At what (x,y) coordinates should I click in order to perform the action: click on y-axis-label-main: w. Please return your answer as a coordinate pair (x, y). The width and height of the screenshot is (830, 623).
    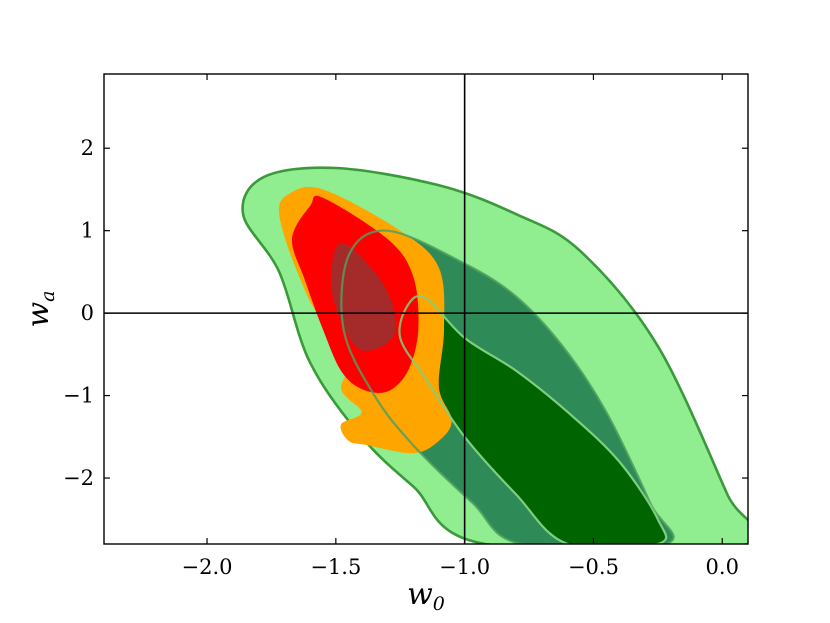
    Looking at the image, I should click on (38, 315).